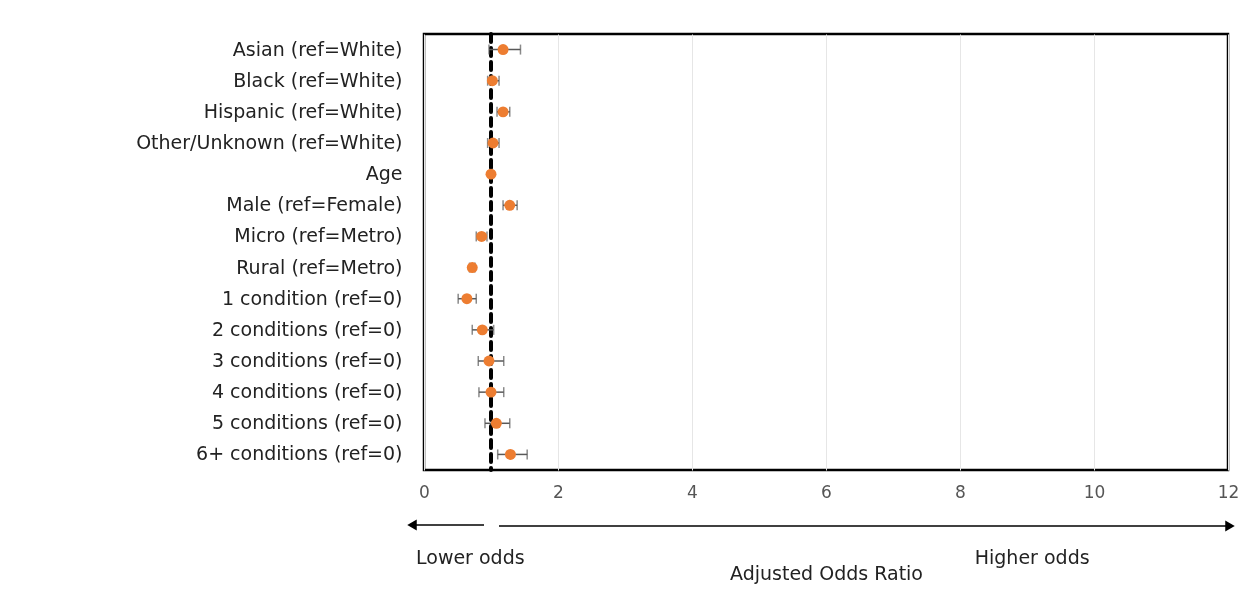 The width and height of the screenshot is (1246, 592). Describe the element at coordinates (307, 360) in the screenshot. I see `y-tick-label: 3 conditions (ref=0)` at that location.